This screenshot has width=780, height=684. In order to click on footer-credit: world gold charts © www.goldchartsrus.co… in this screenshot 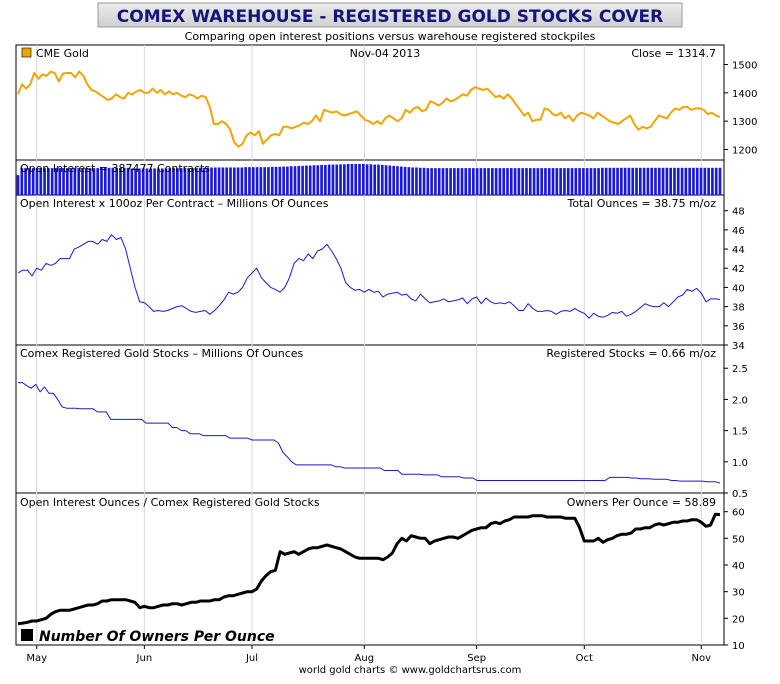, I will do `click(410, 670)`.